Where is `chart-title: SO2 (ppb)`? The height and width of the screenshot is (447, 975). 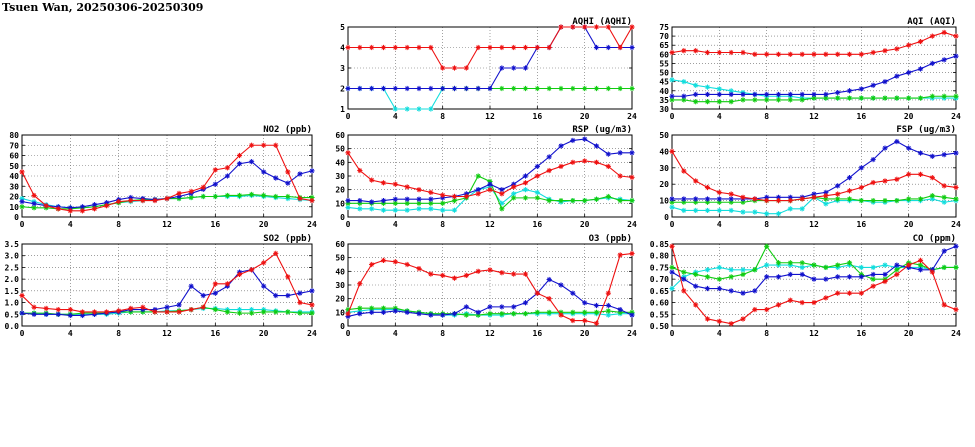
chart-title: SO2 (ppb) is located at coordinates (287, 239).